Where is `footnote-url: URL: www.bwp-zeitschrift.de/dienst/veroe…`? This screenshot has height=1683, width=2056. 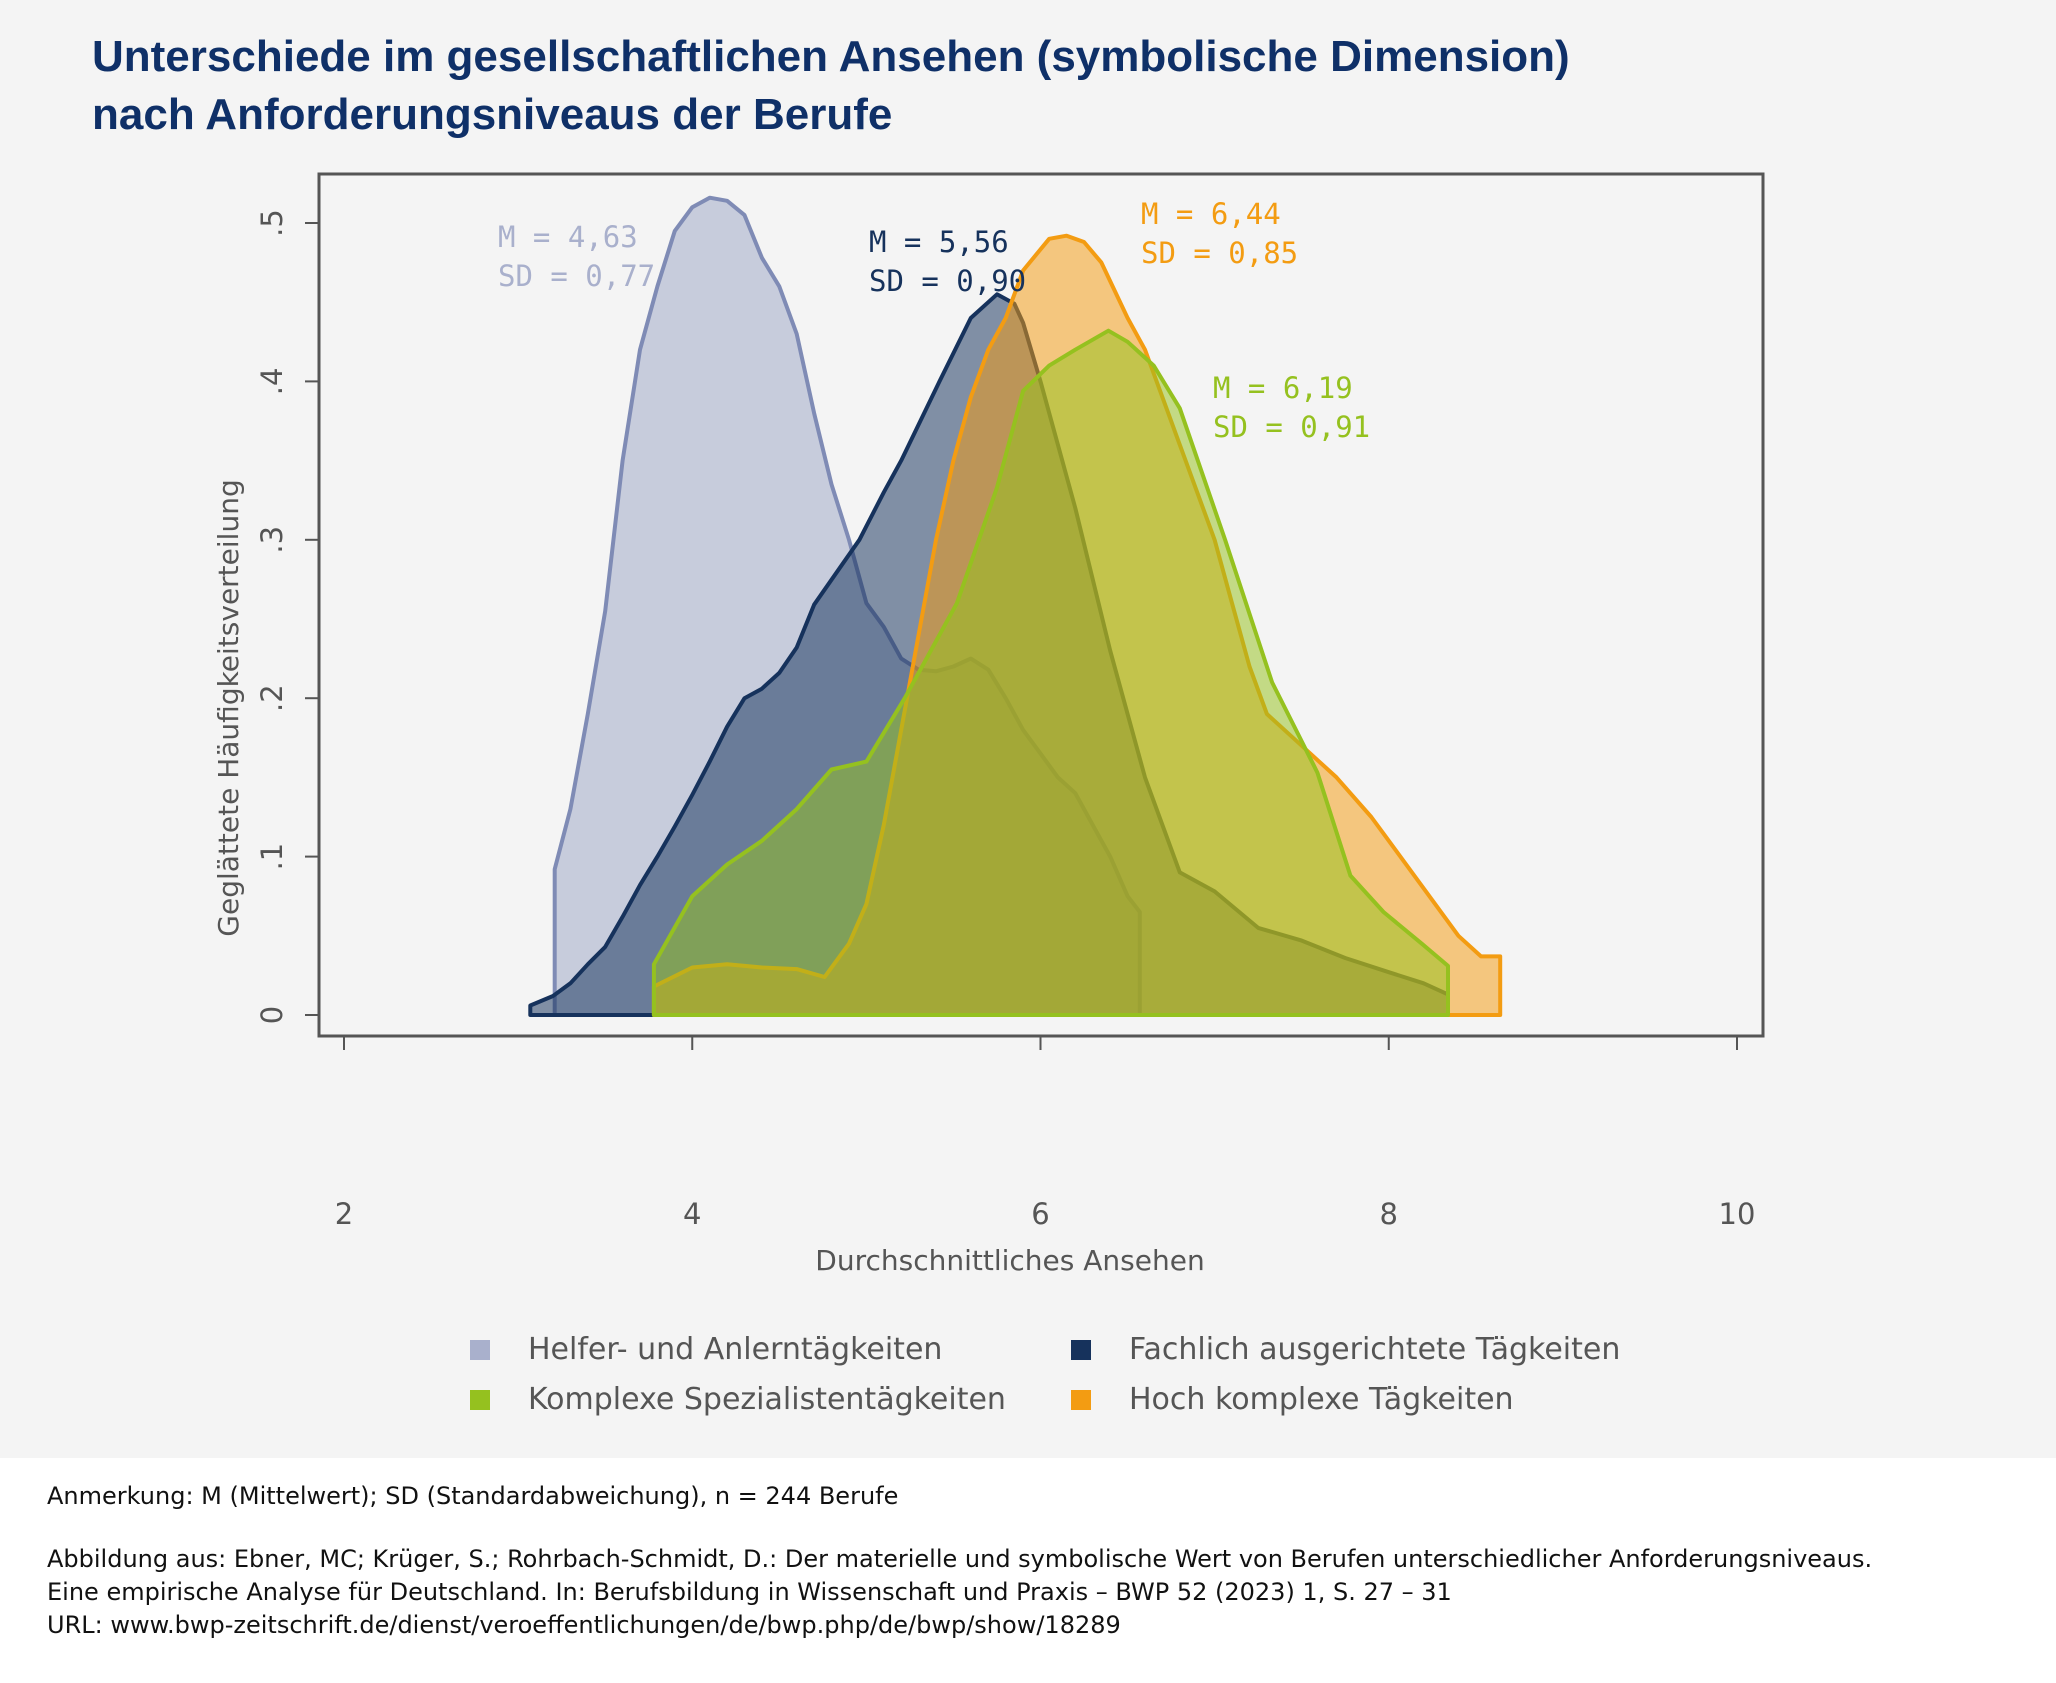
footnote-url: URL: www.bwp-zeitschrift.de/dienst/veroe… is located at coordinates (584, 1625).